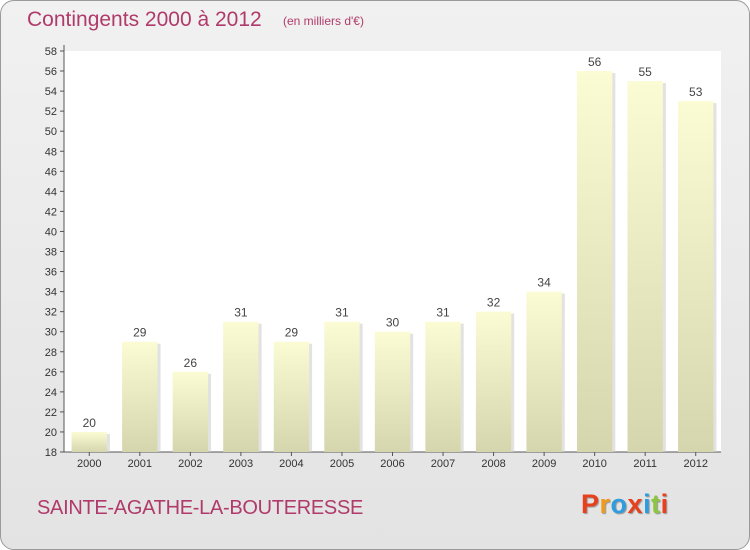 The image size is (750, 550). What do you see at coordinates (493, 464) in the screenshot?
I see `x-tick-label: 2008` at bounding box center [493, 464].